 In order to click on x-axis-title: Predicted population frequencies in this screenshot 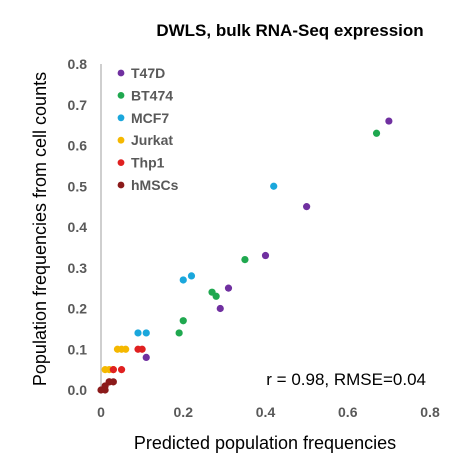, I will do `click(265, 443)`.